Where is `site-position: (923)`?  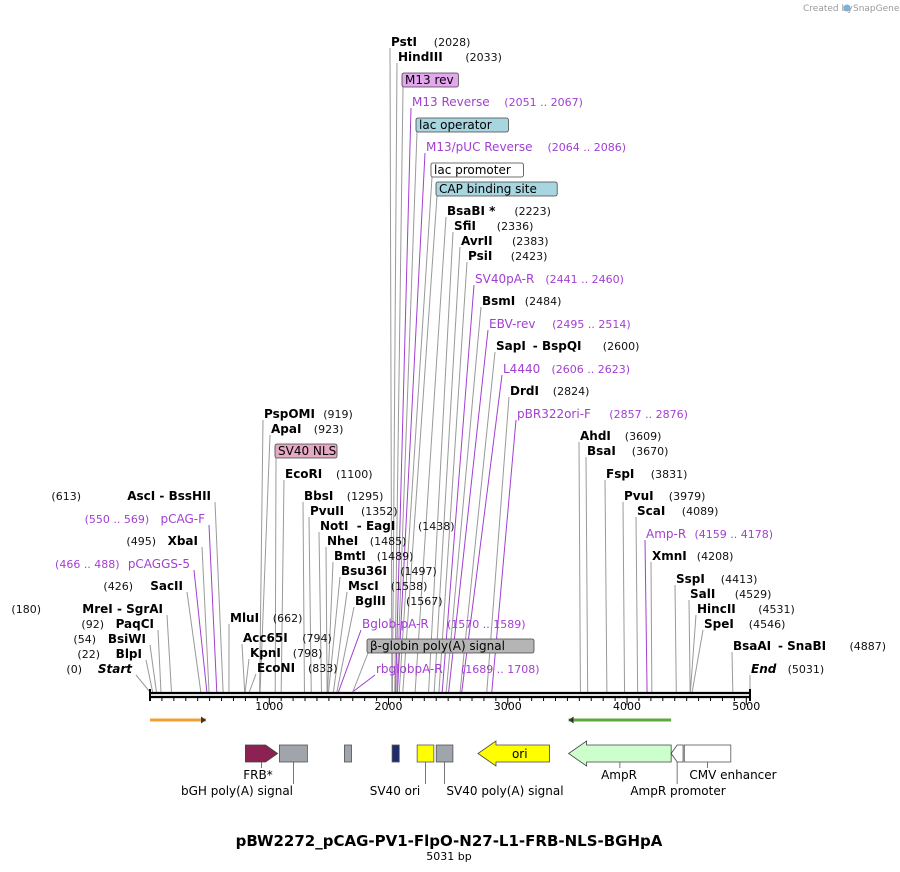
site-position: (923) is located at coordinates (329, 429).